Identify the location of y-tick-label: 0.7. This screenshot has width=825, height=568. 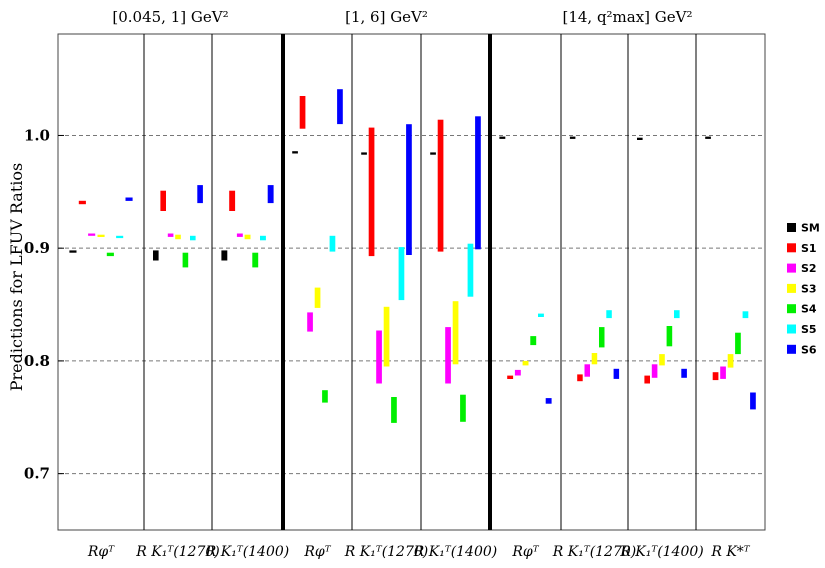
(37, 474).